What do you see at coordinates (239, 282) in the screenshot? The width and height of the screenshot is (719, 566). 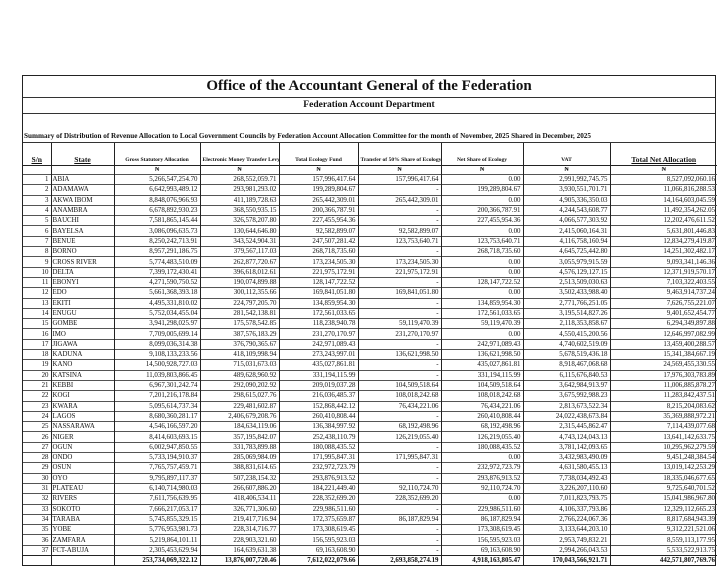 I see `cell-emtl: 190,074,899.88` at bounding box center [239, 282].